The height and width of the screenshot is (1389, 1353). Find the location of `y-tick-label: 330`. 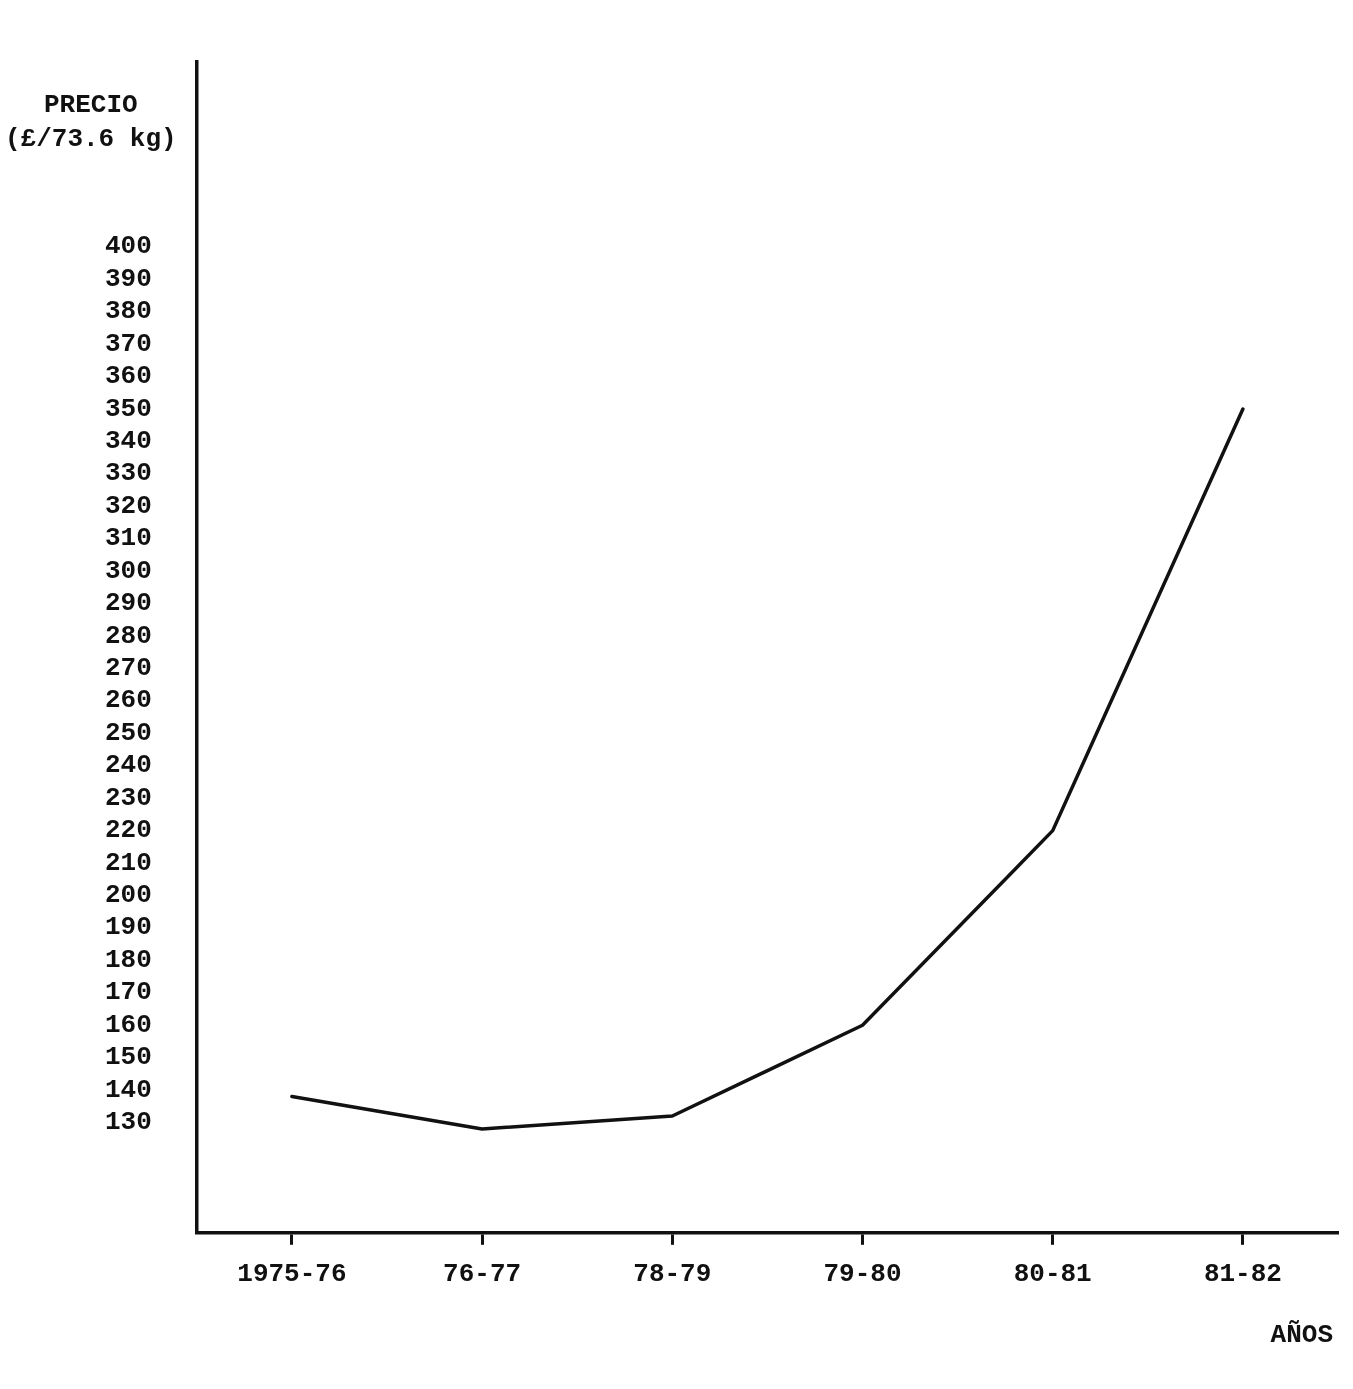

y-tick-label: 330 is located at coordinates (128, 473).